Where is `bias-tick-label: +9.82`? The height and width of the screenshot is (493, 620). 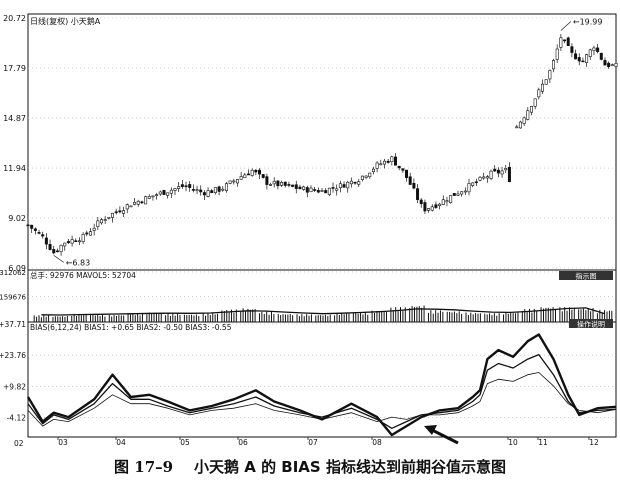
bias-tick-label: +9.82 is located at coordinates (14, 386).